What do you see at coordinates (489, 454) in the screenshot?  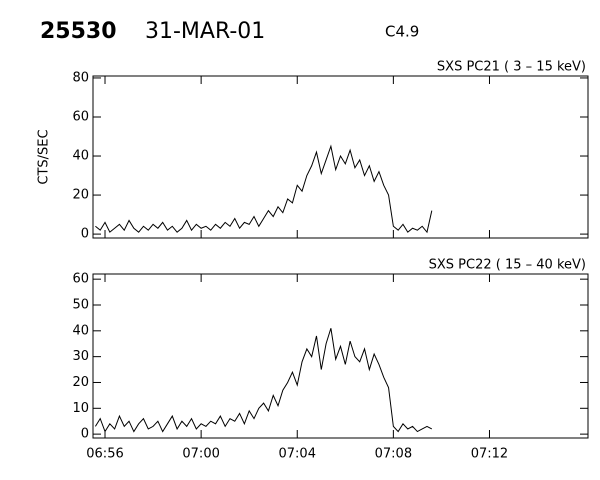 I see `x-tick-label: 07:12` at bounding box center [489, 454].